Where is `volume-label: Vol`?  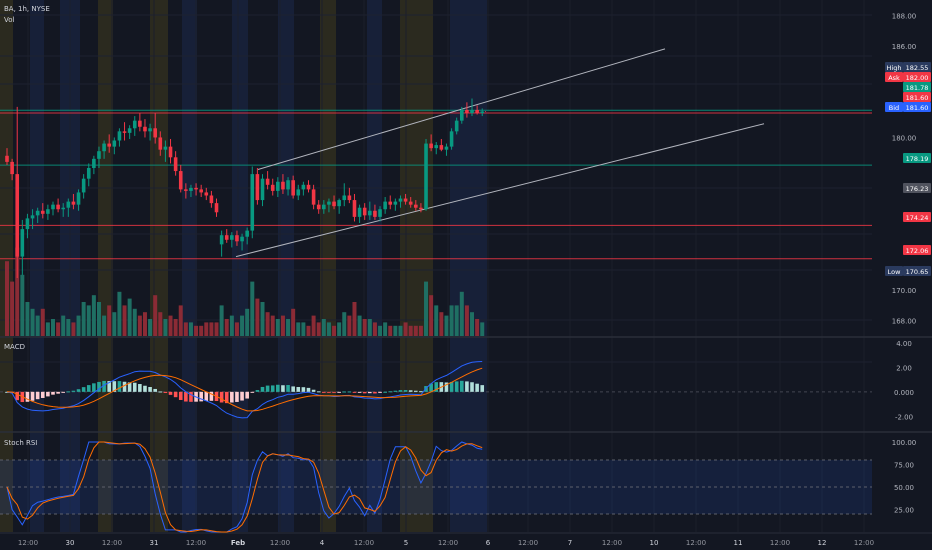
volume-label: Vol is located at coordinates (9, 20).